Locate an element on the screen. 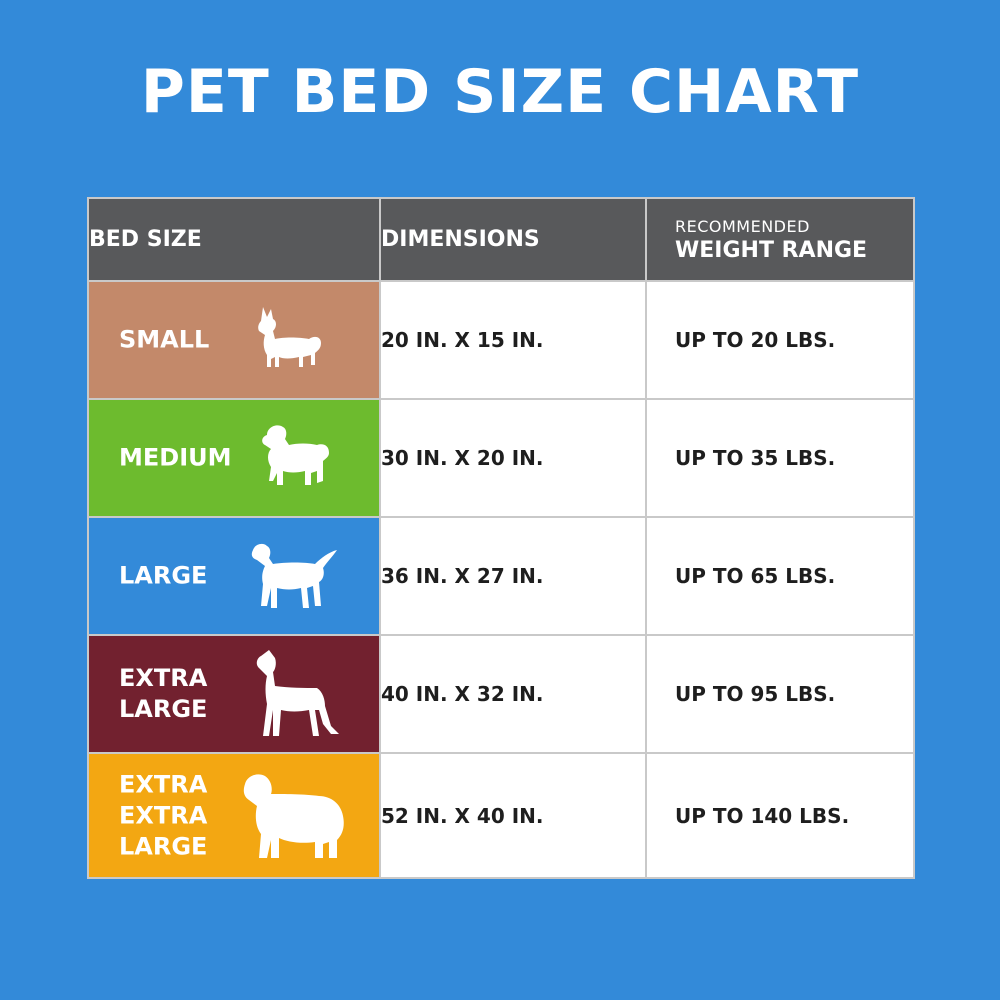 Image resolution: width=1000 pixels, height=1000 pixels. small-dog-icon is located at coordinates (289, 337).